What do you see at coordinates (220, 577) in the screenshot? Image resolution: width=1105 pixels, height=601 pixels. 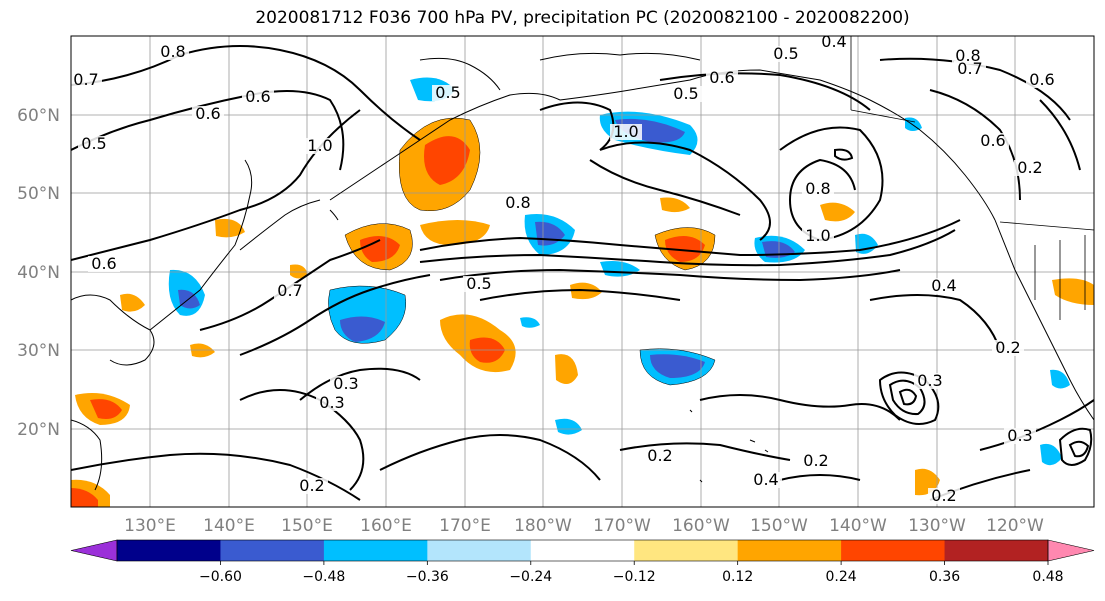 I see `colorbar-tick-label: −0.60` at bounding box center [220, 577].